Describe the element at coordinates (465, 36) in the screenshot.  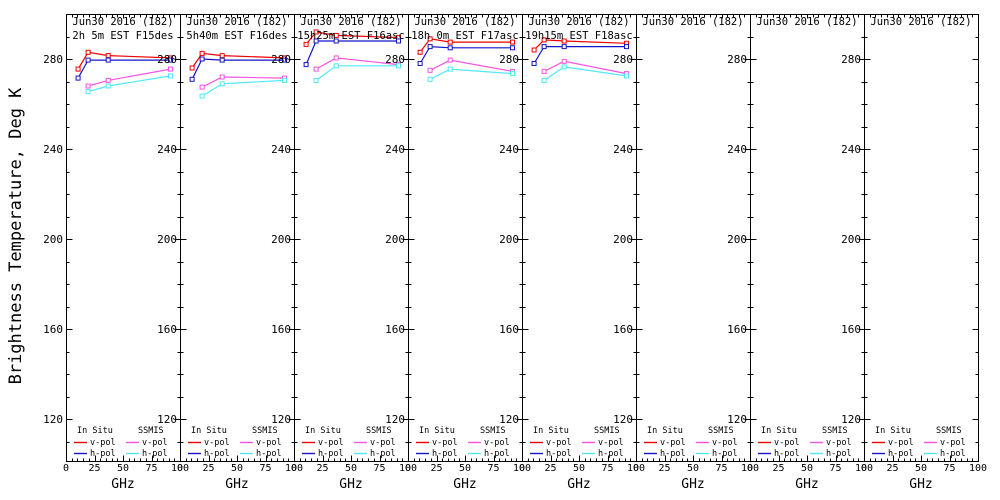
I see `panel-subtitle: 18h 0m EST F17asc` at that location.